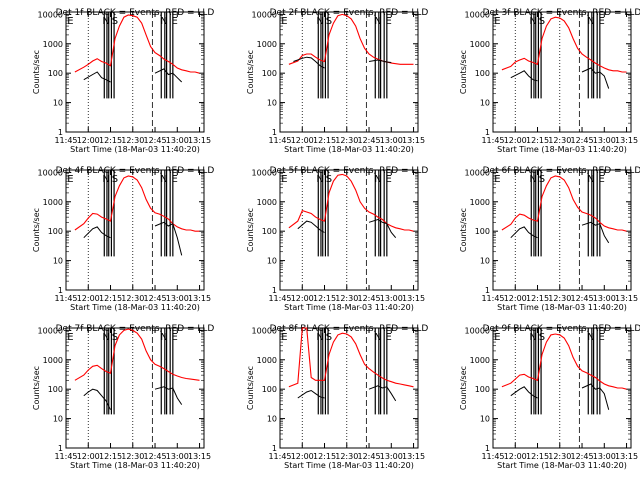 The image size is (640, 480). Describe the element at coordinates (561, 171) in the screenshot. I see `panel-title: Det 6f BLACK = Events, RED = LLD` at that location.